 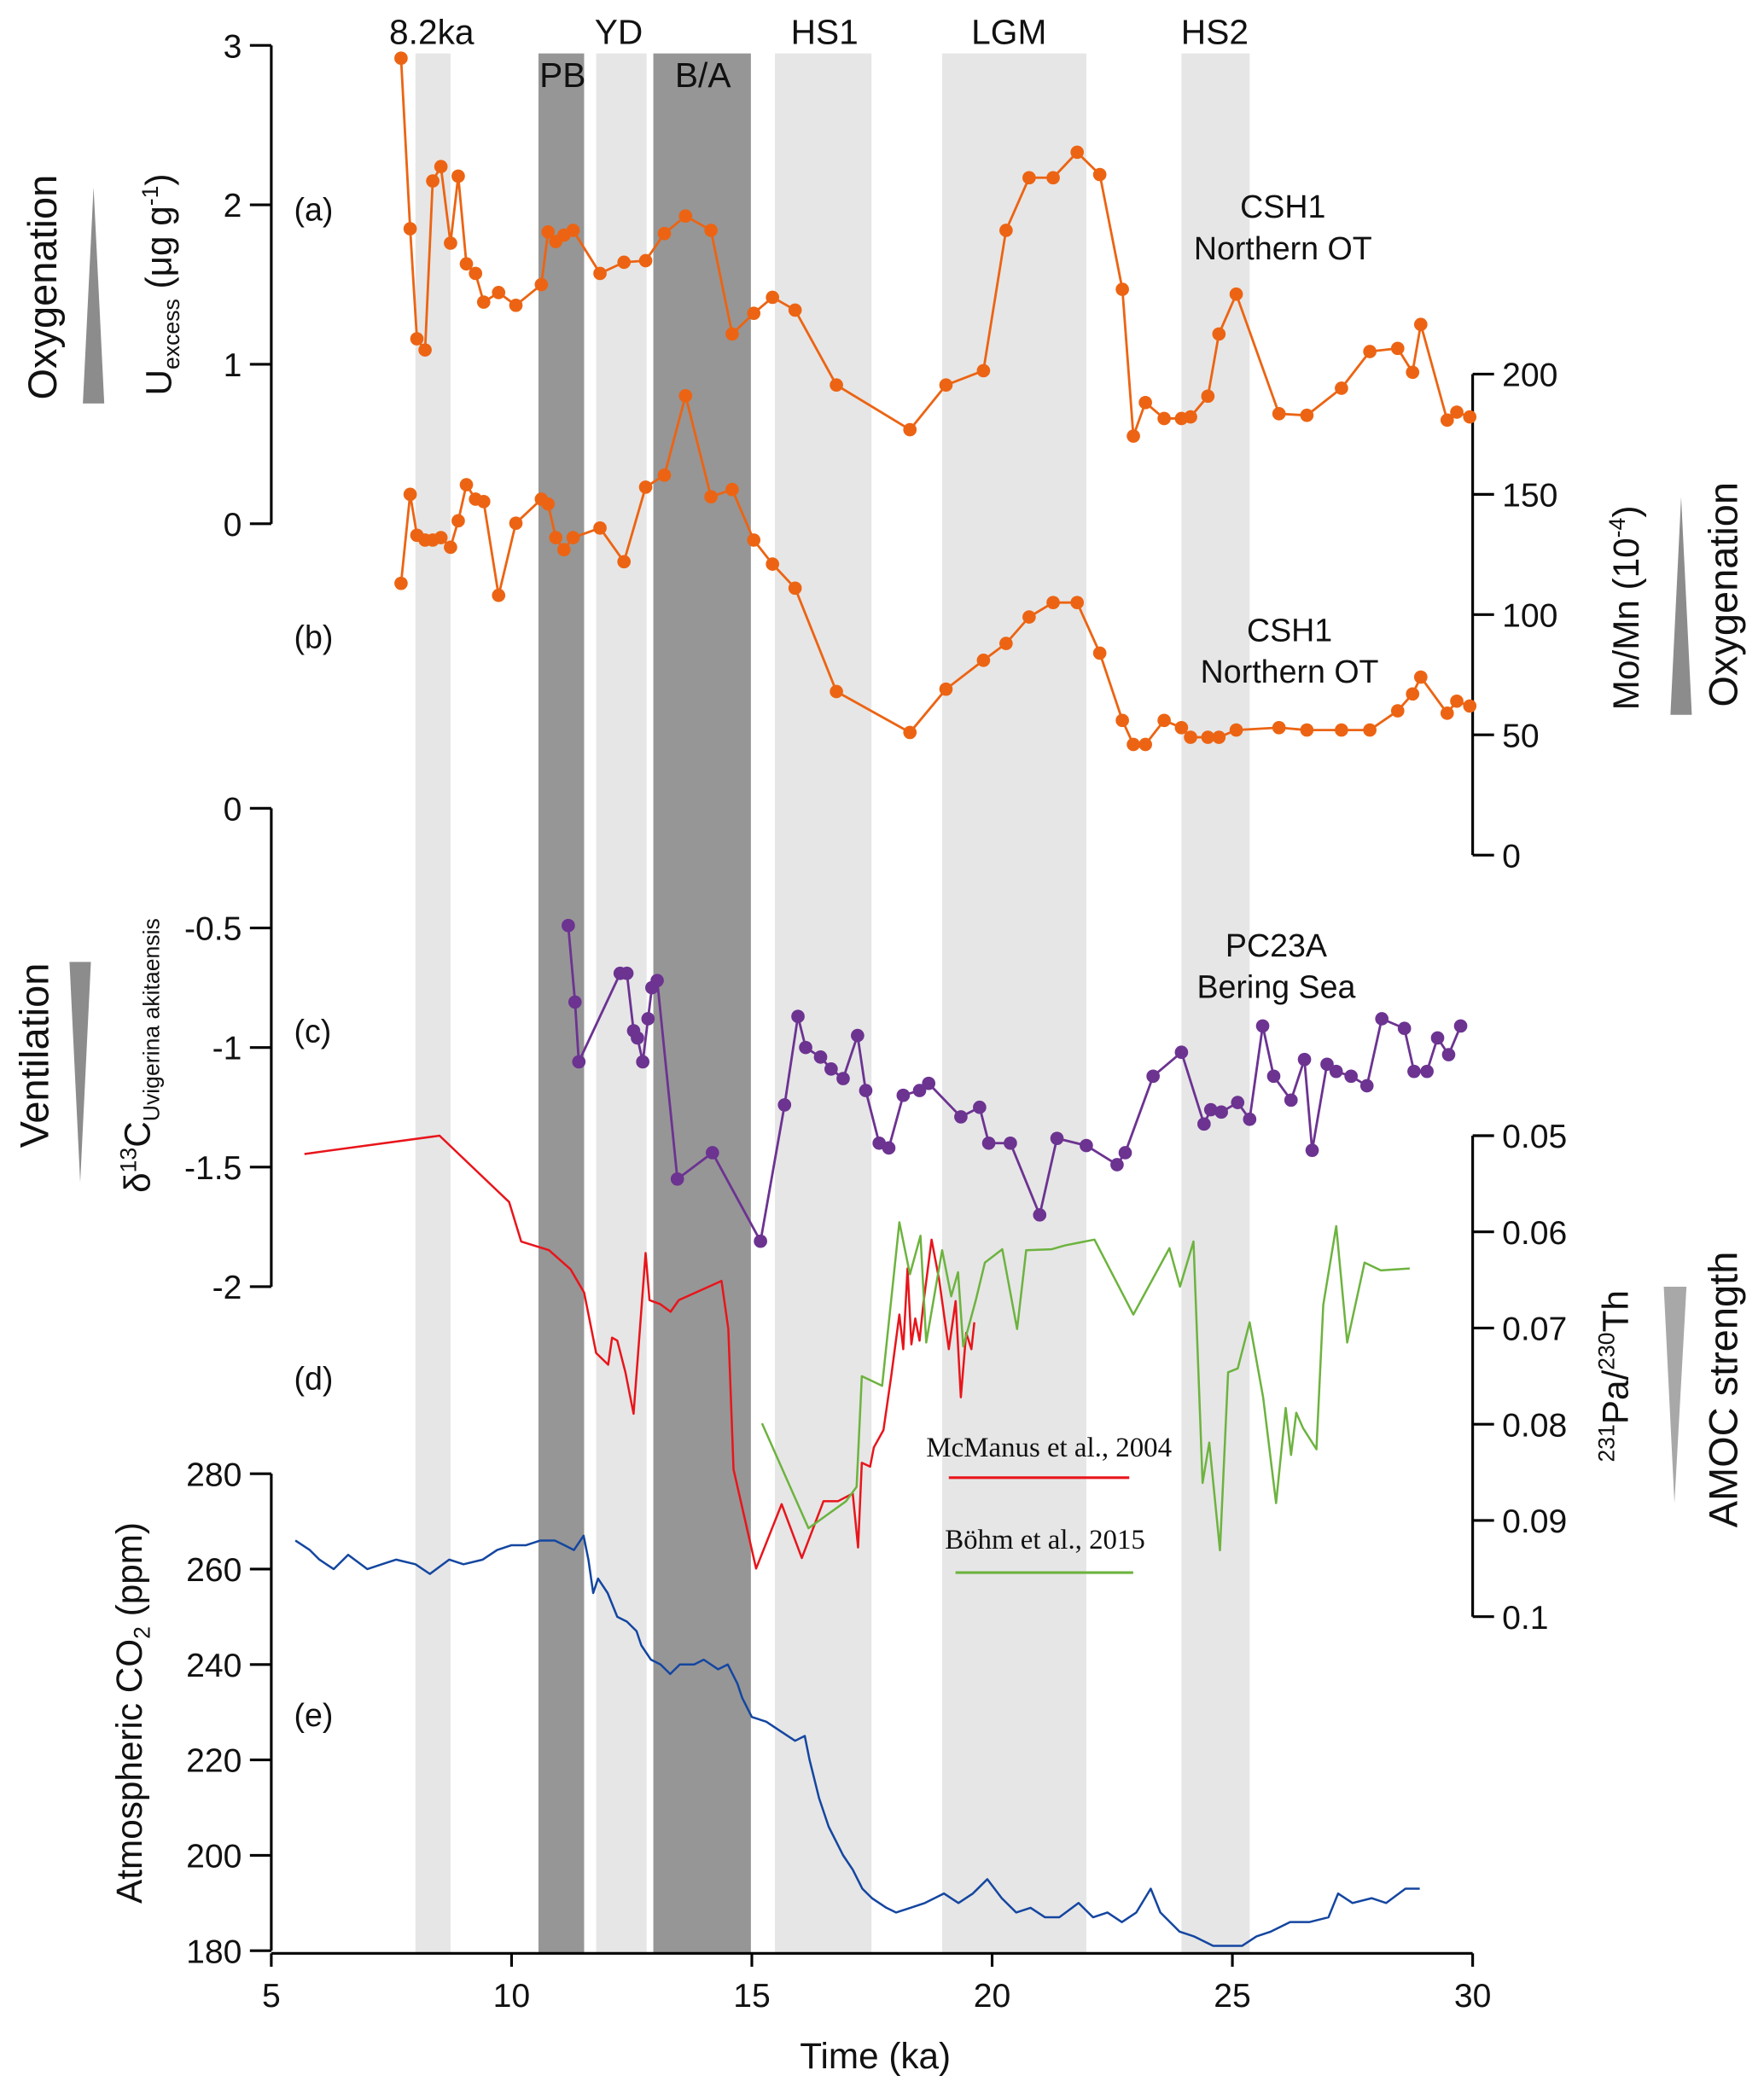 What do you see at coordinates (1290, 672) in the screenshot?
I see `site-annotation: Northern OT` at bounding box center [1290, 672].